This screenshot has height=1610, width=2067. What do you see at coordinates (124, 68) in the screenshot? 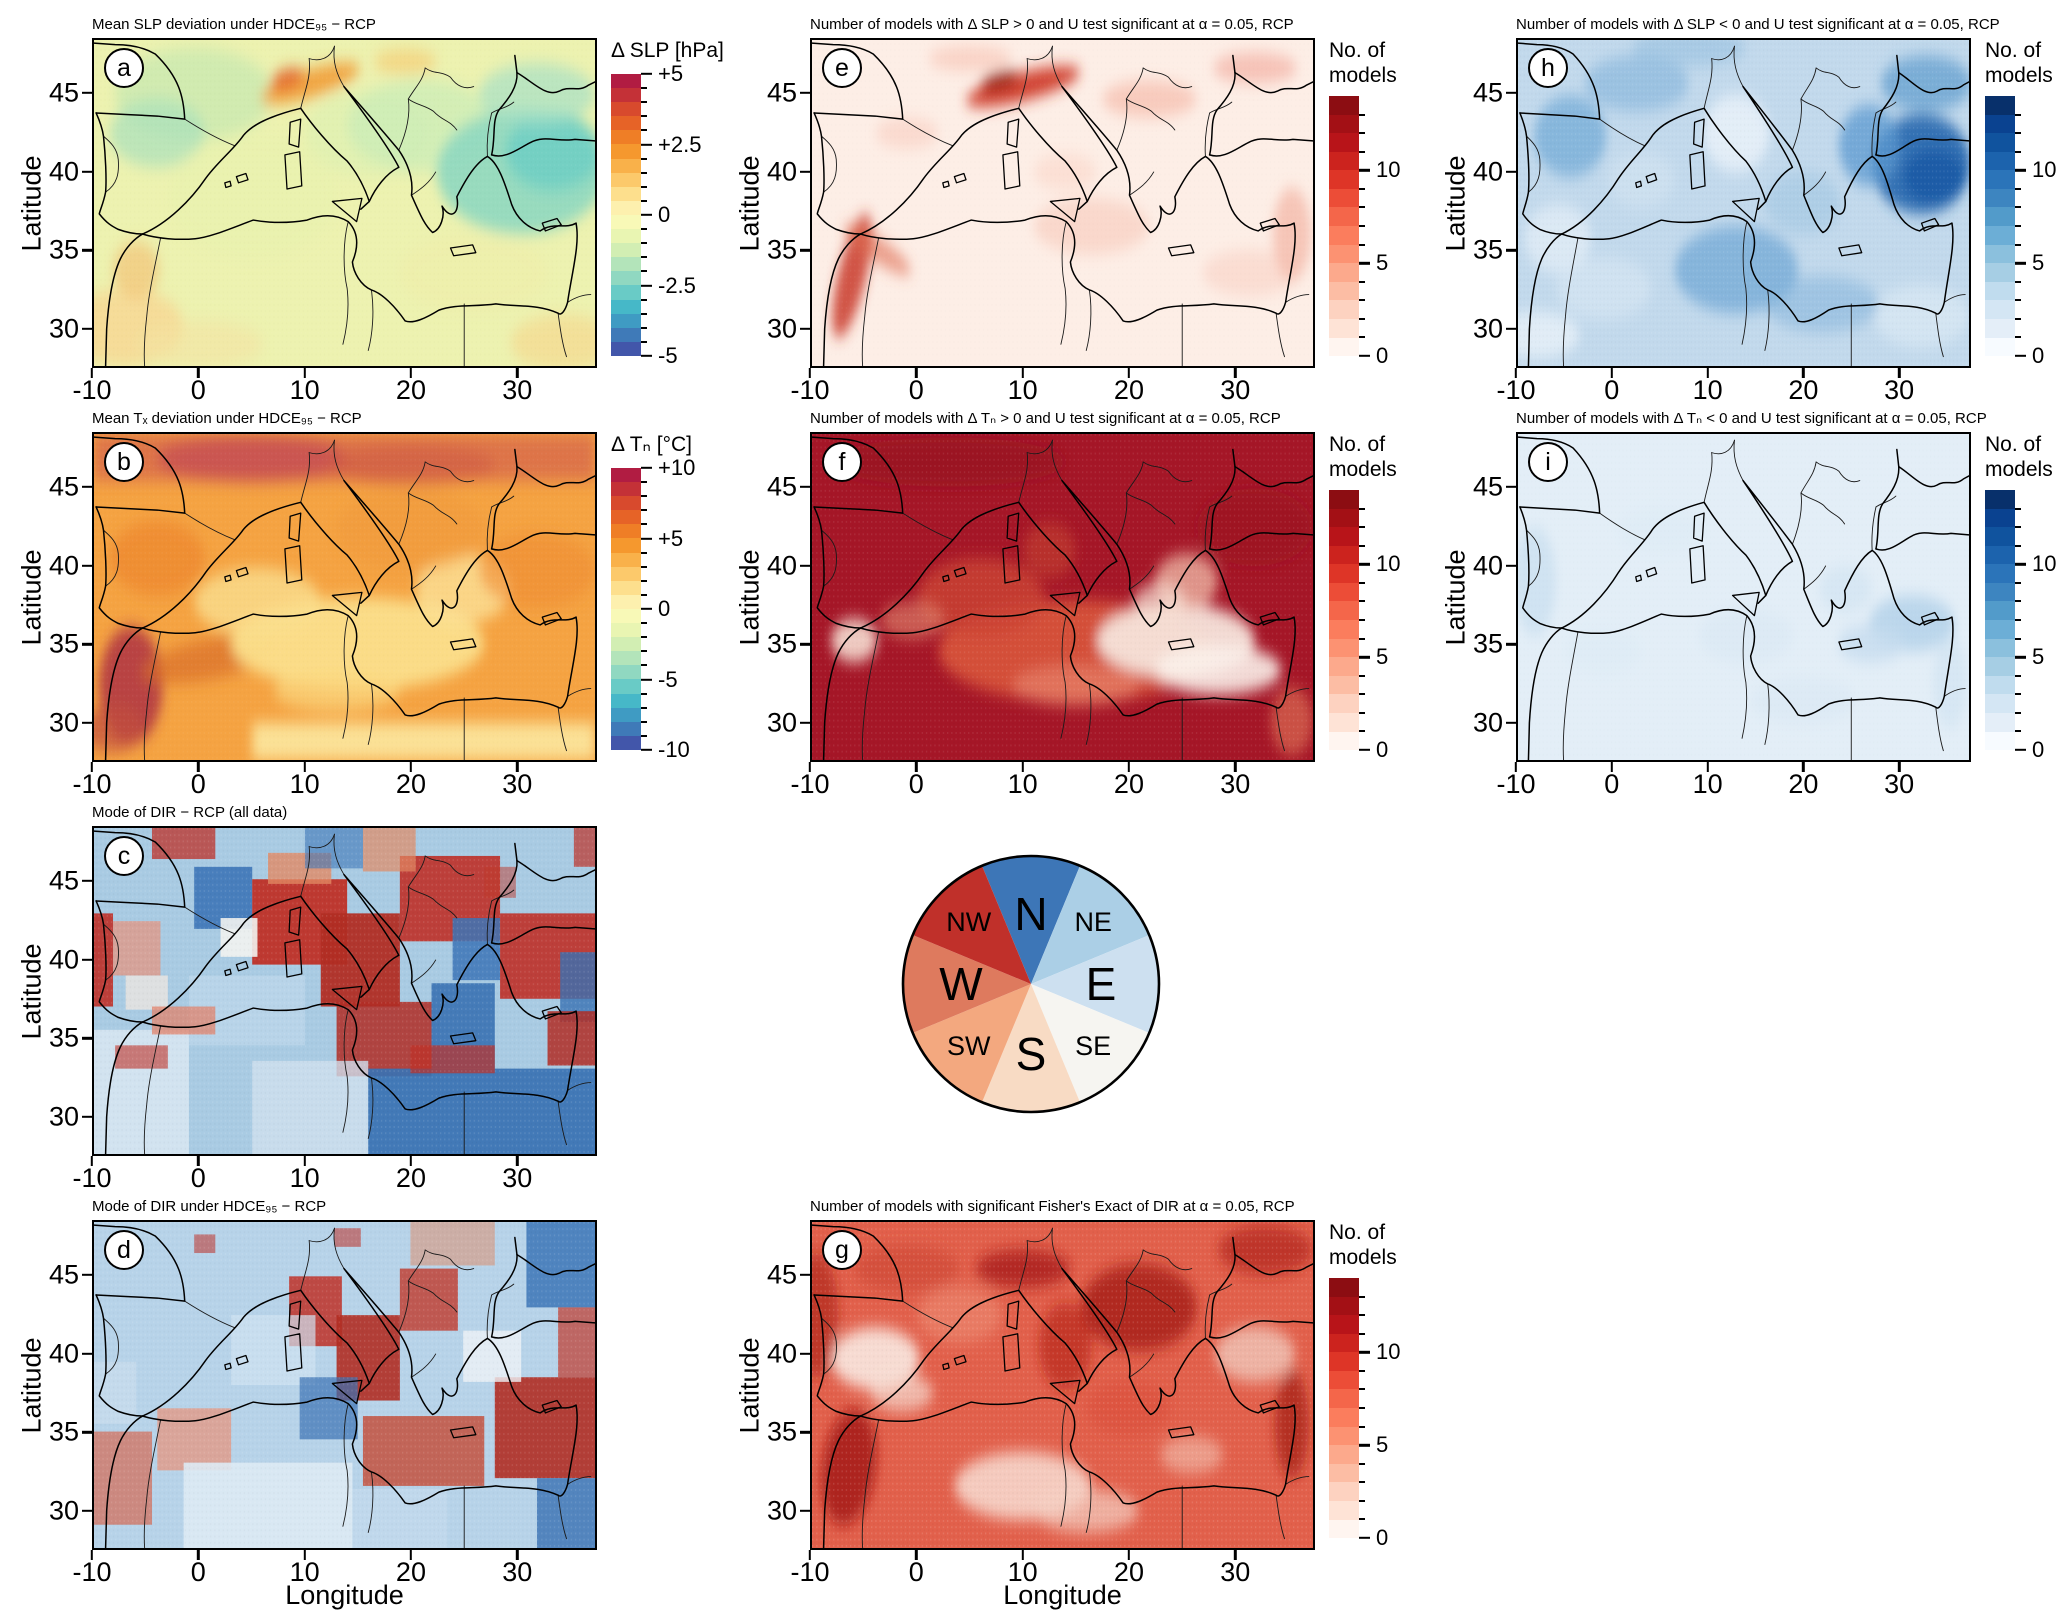
I see `panel-letter-badge: a` at bounding box center [124, 68].